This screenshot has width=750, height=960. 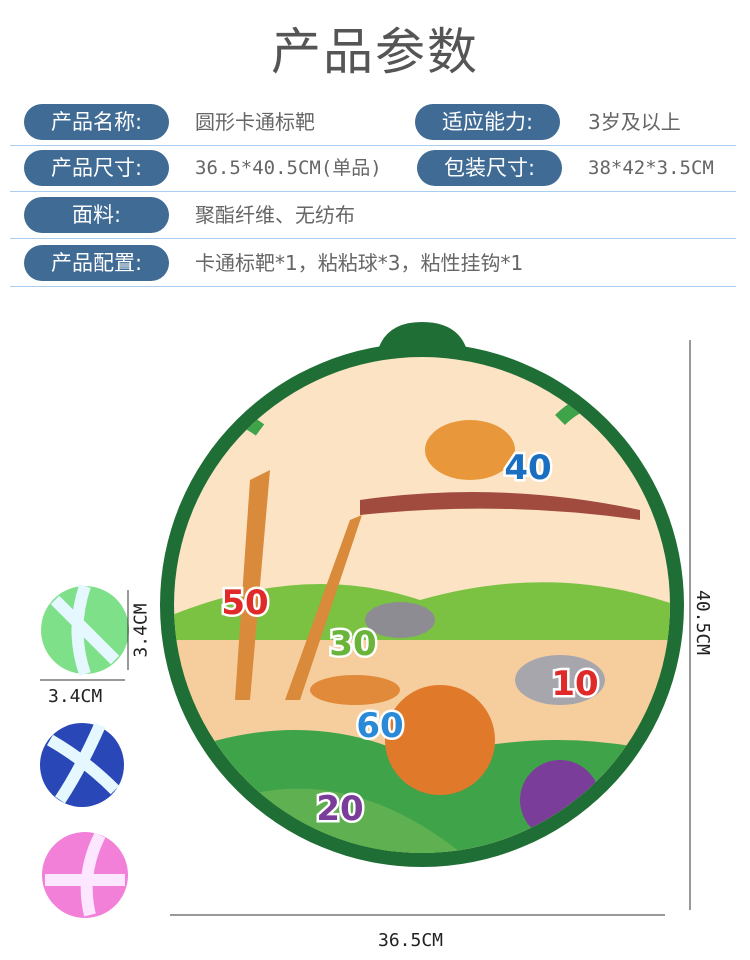 What do you see at coordinates (255, 122) in the screenshot?
I see `spec-value: 圆形卡通标靶` at bounding box center [255, 122].